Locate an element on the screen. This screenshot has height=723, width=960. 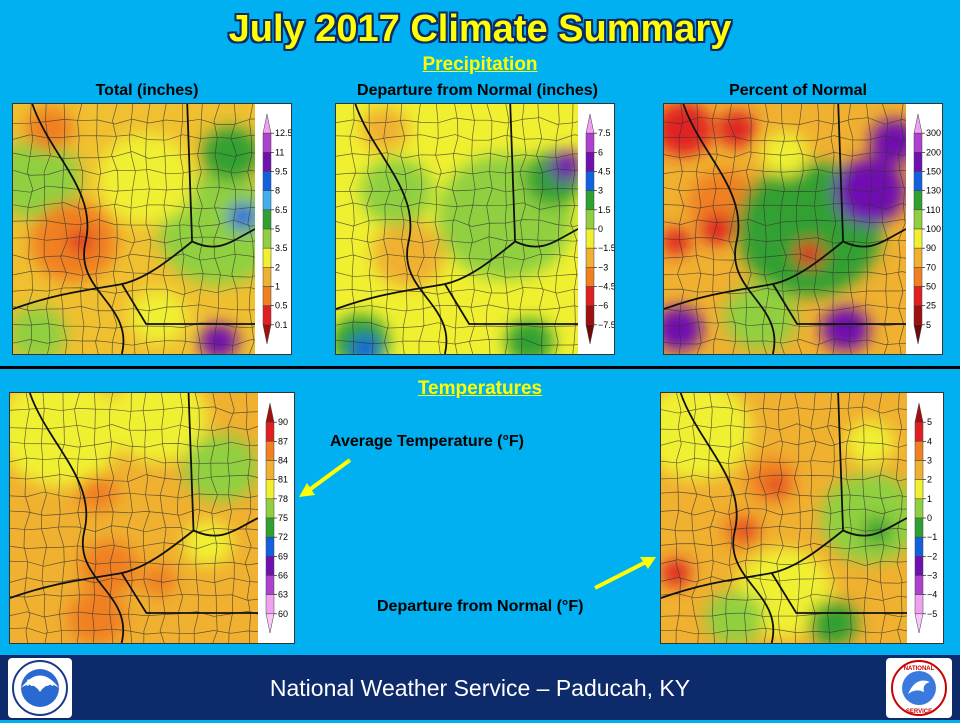
legend-tick-label: 0.1 is located at coordinates (281, 325).